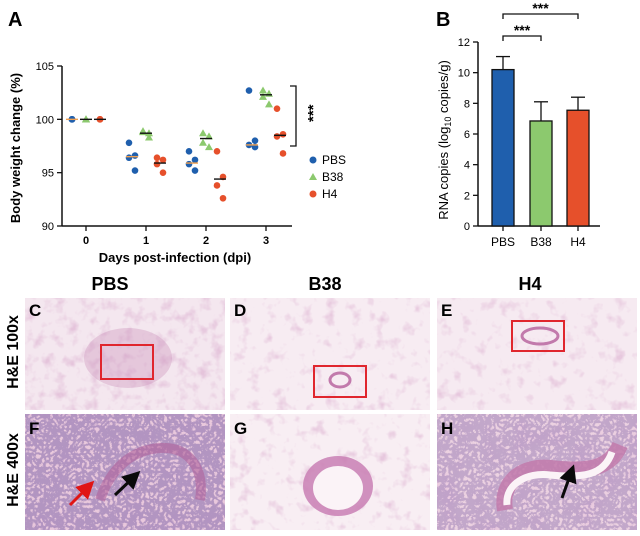 The height and width of the screenshot is (536, 640). Describe the element at coordinates (45, 120) in the screenshot. I see `a-y-tick-label: 100` at that location.